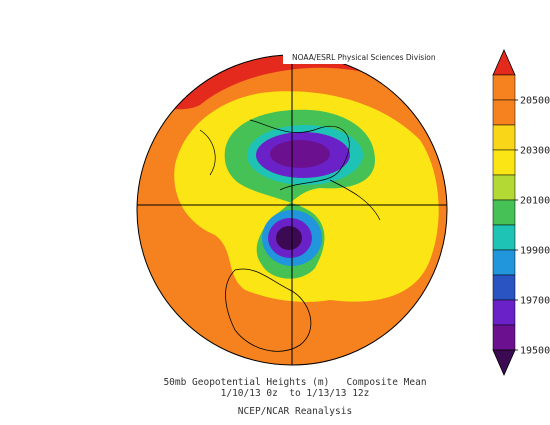 This screenshot has width=550, height=425. Describe the element at coordinates (521, 212) in the screenshot. I see `colorbar: 20500 20300 20100 19900 19700 19500` at that location.